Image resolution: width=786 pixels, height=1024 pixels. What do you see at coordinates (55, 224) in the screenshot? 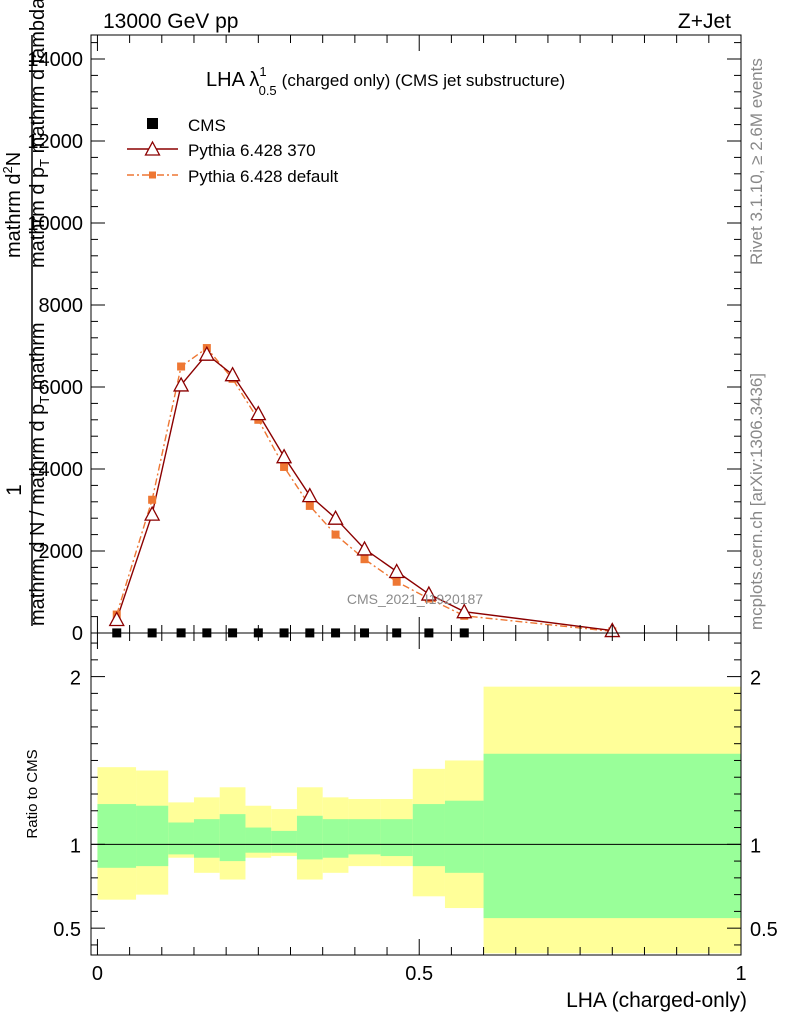
I see `y-tick-label: 10000` at bounding box center [55, 224].